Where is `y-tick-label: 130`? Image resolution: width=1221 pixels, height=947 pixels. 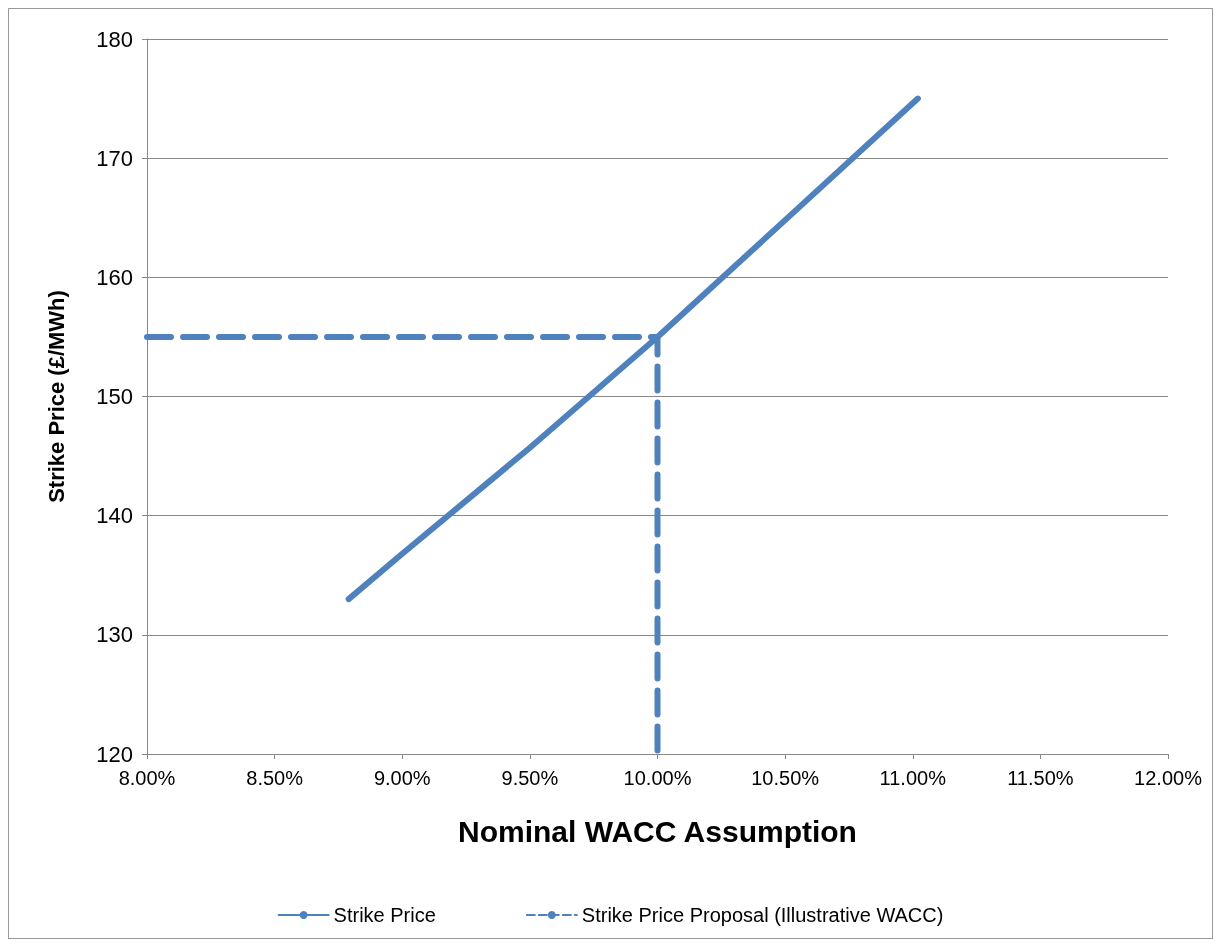 y-tick-label: 130 is located at coordinates (114, 635).